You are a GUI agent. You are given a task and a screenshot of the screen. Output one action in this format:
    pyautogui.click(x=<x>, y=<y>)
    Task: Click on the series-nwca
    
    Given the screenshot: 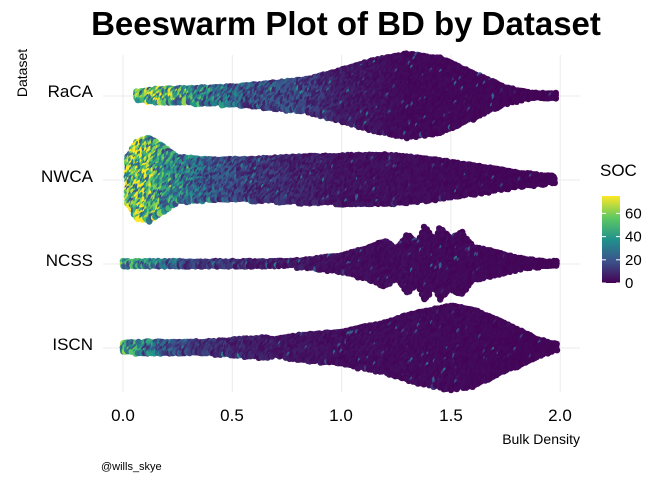 What is the action you would take?
    pyautogui.click(x=340, y=179)
    